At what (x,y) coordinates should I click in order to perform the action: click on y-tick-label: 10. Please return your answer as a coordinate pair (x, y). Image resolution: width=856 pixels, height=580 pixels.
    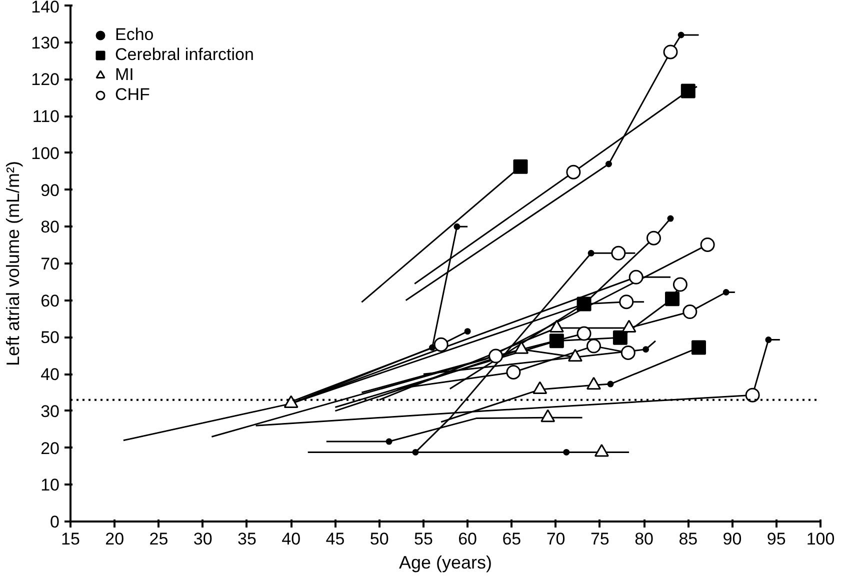
    Looking at the image, I should click on (50, 485).